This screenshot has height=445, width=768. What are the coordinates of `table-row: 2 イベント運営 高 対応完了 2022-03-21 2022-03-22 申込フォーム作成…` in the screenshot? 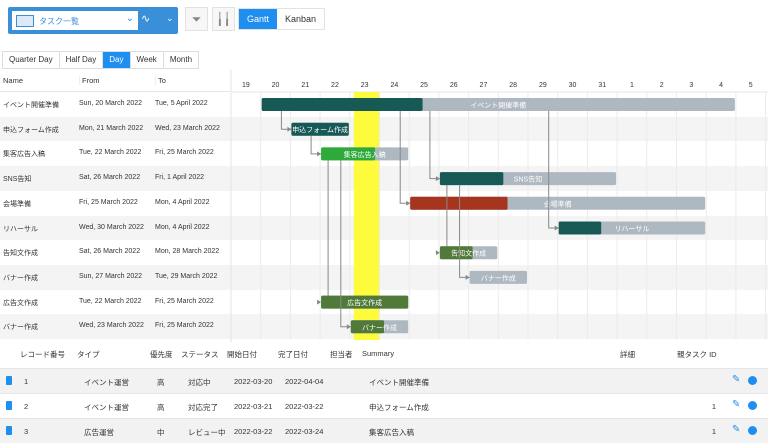 It's located at (384, 405).